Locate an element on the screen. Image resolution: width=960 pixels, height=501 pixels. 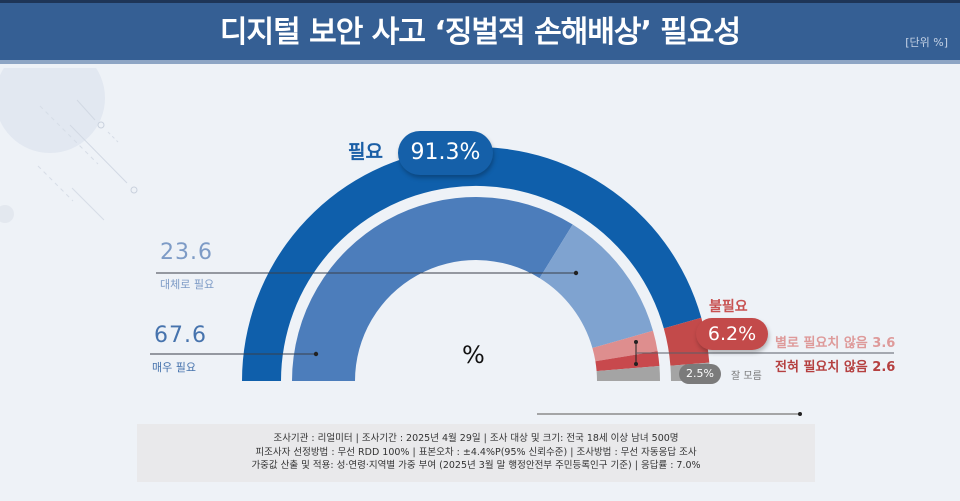
not-much-label: 별로 필요치 않음 3.6 is located at coordinates (835, 343).